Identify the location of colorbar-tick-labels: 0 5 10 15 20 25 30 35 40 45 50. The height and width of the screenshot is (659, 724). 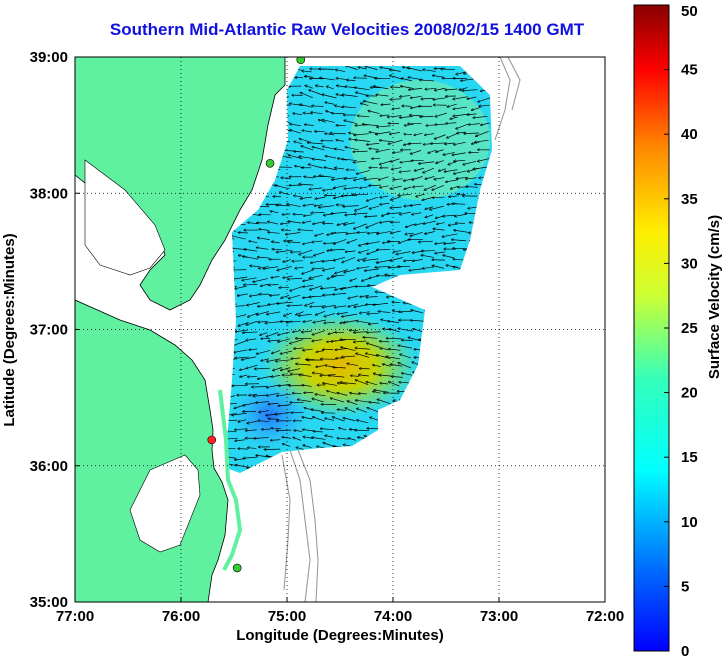
(681, 331).